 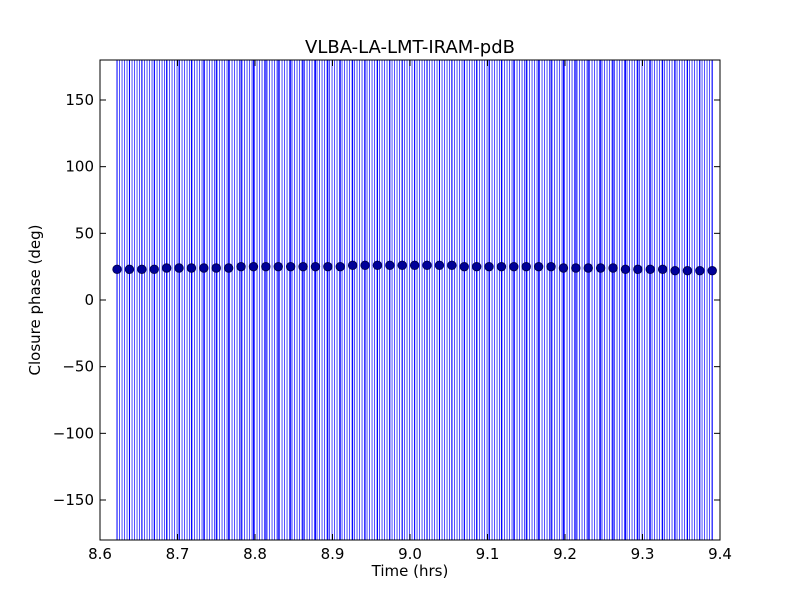 What do you see at coordinates (35, 300) in the screenshot?
I see `y-axis-label: Closure phase (deg)` at bounding box center [35, 300].